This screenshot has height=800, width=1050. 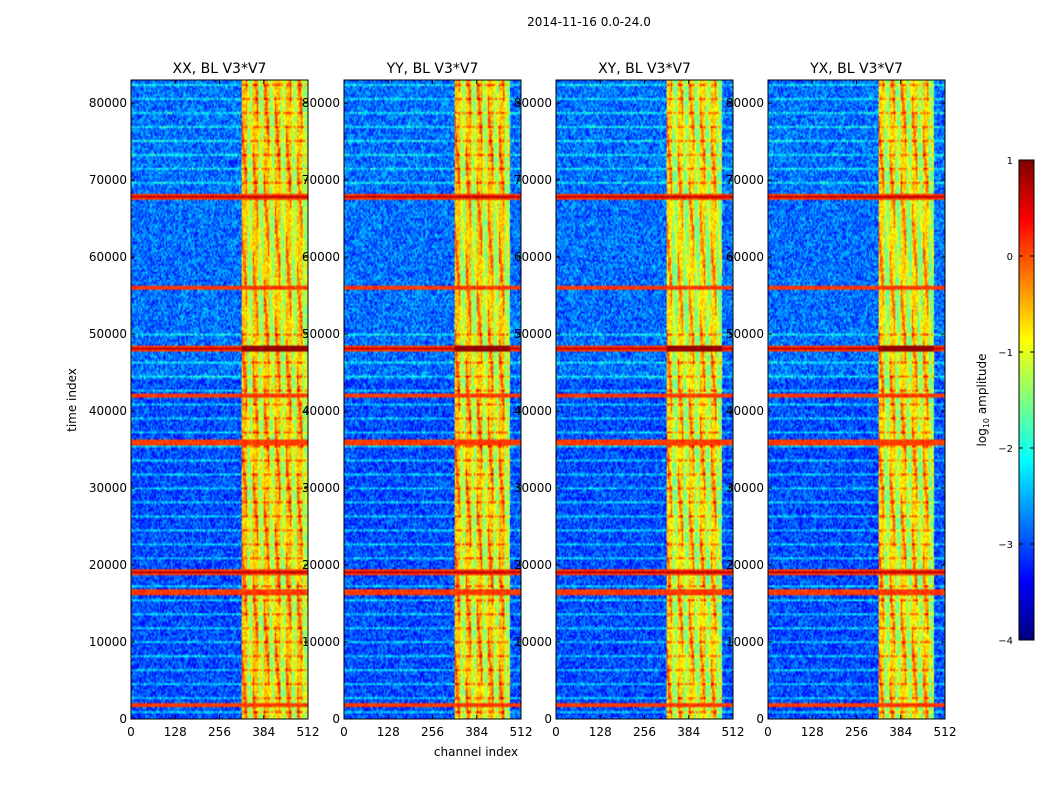 What do you see at coordinates (1005, 449) in the screenshot?
I see `colorbar-tick-label: −2` at bounding box center [1005, 449].